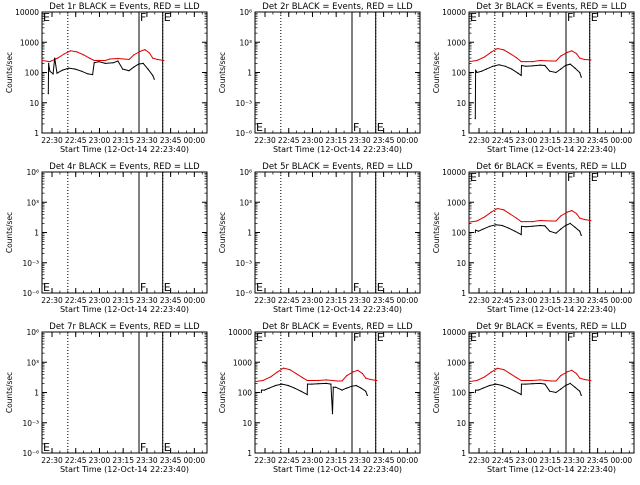 Image resolution: width=640 pixels, height=485 pixels. I want to click on x-tick-label: 22:30, so click(52, 460).